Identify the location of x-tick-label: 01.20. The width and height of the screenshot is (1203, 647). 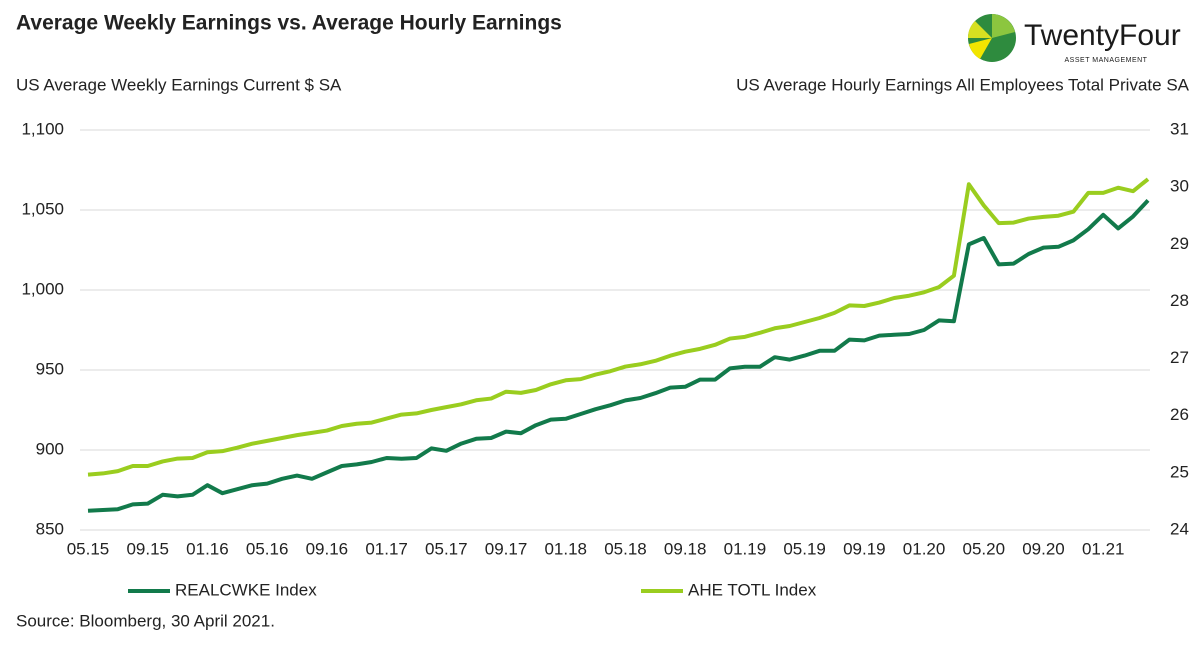
(924, 548).